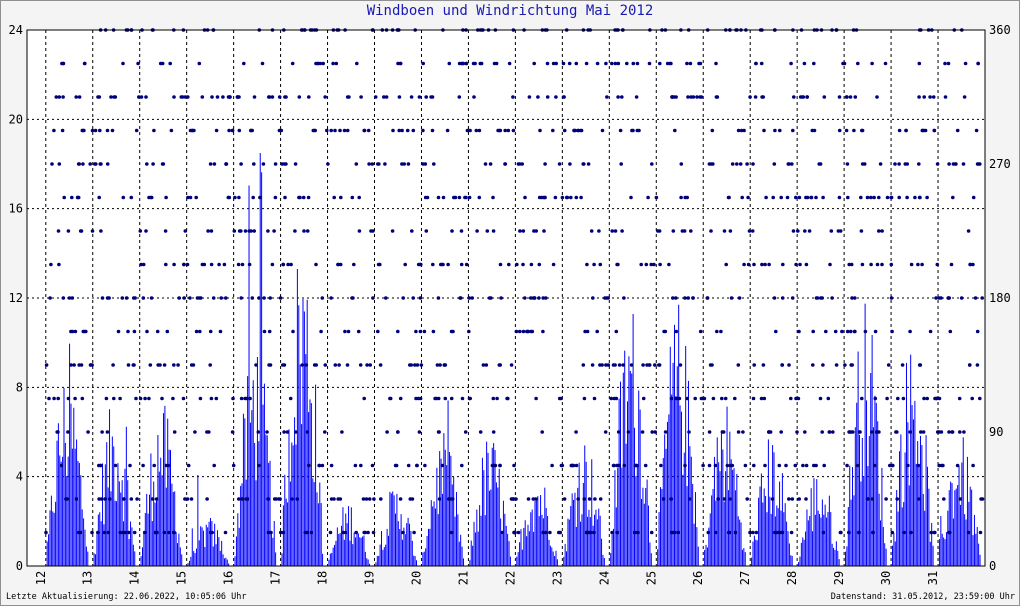 The image size is (1020, 606). What do you see at coordinates (933, 578) in the screenshot?
I see `x-tick-label: 31` at bounding box center [933, 578].